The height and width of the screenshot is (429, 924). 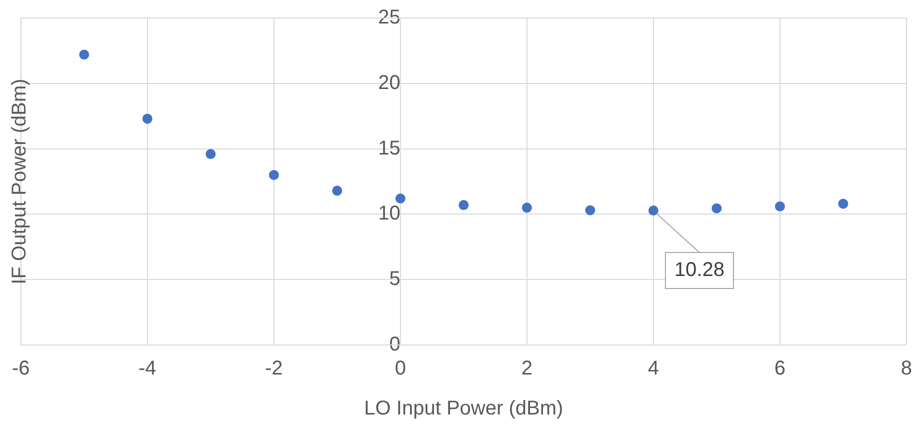 I want to click on annotation: 10.28, so click(x=699, y=270).